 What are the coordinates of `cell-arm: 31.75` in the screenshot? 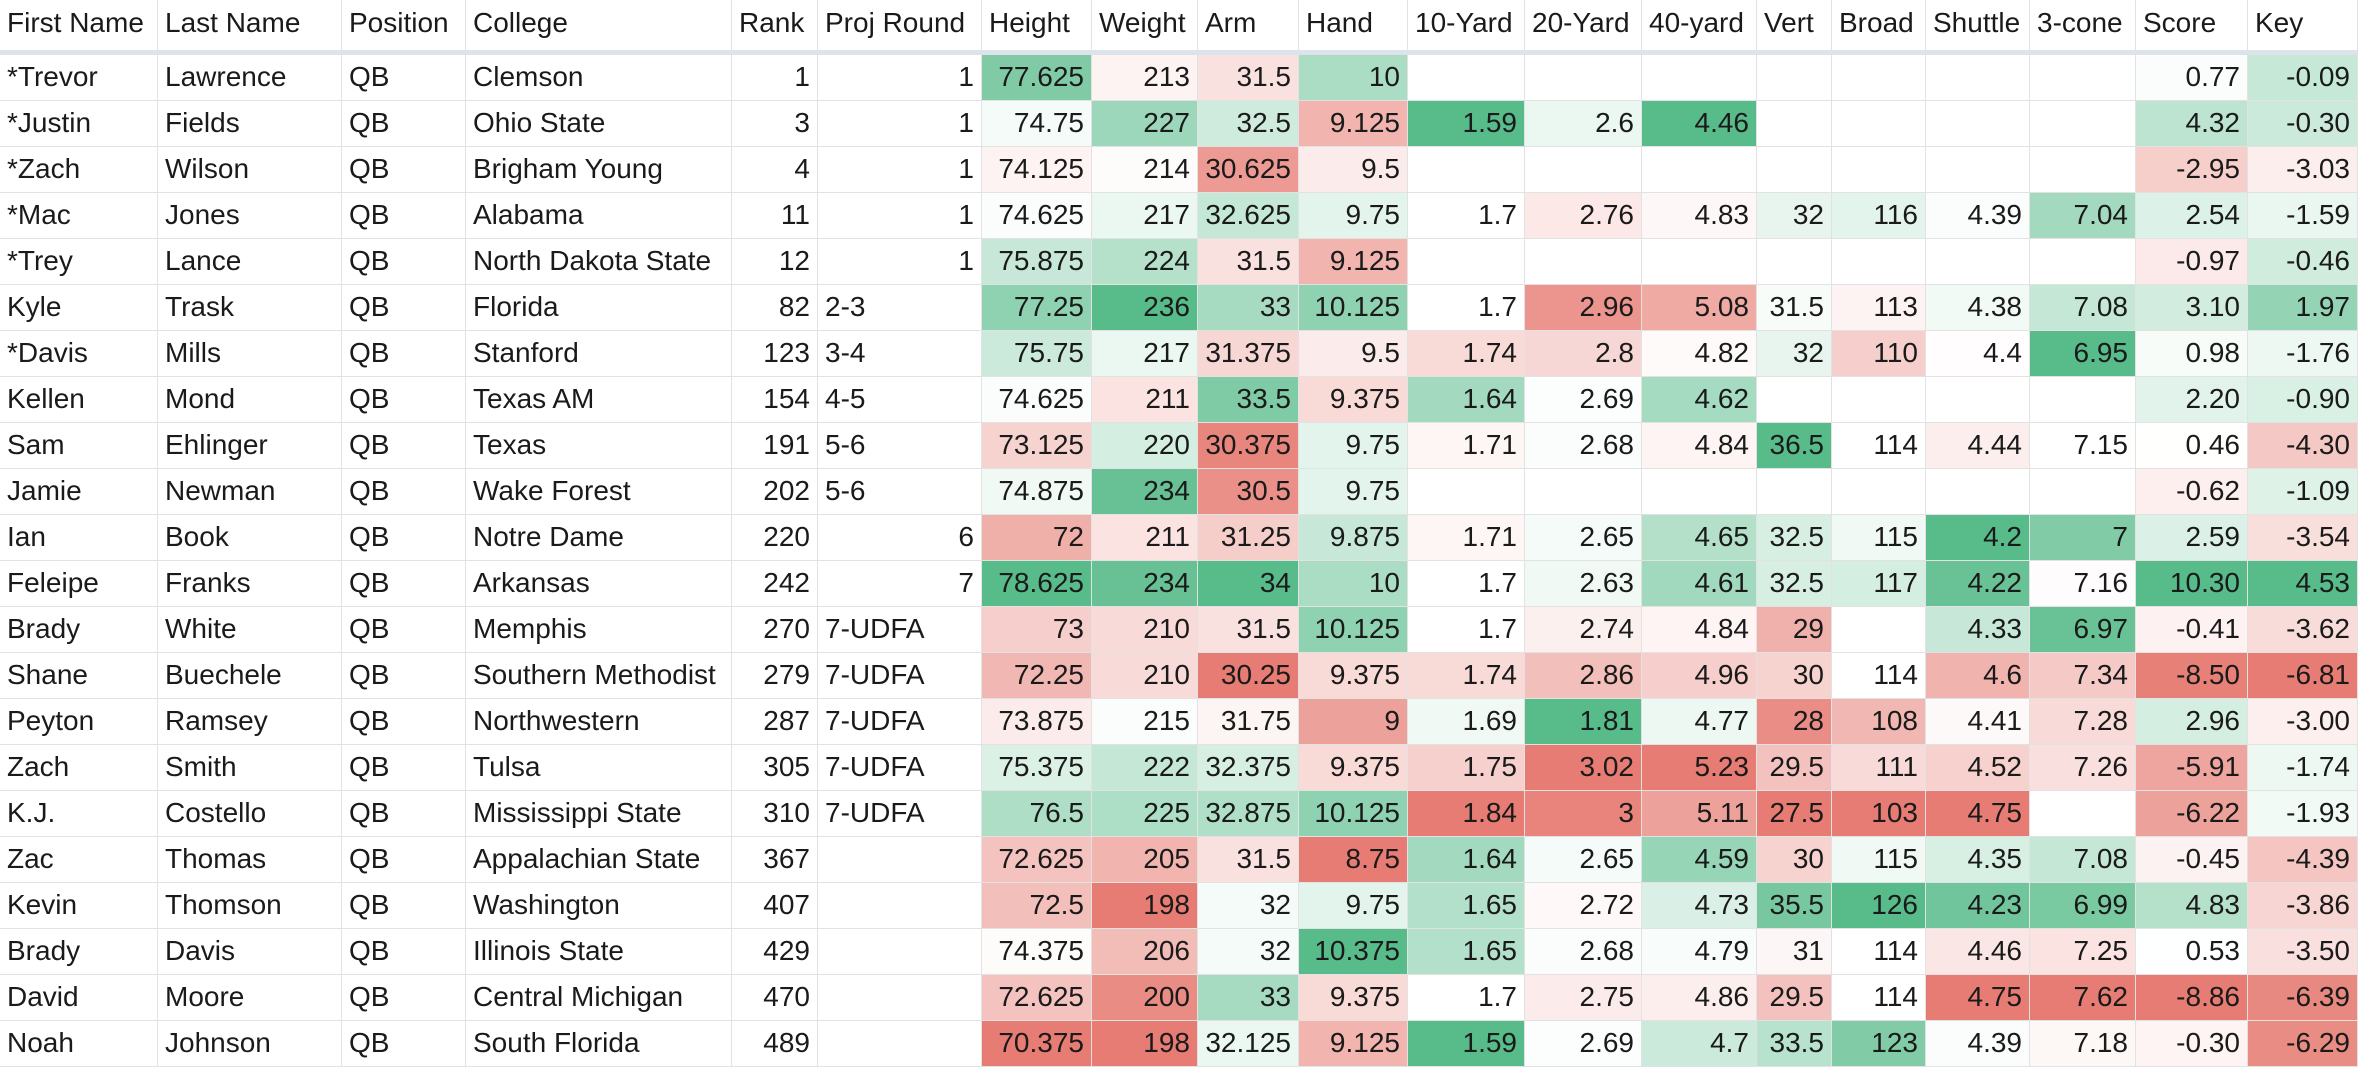 It's located at (1248, 722).